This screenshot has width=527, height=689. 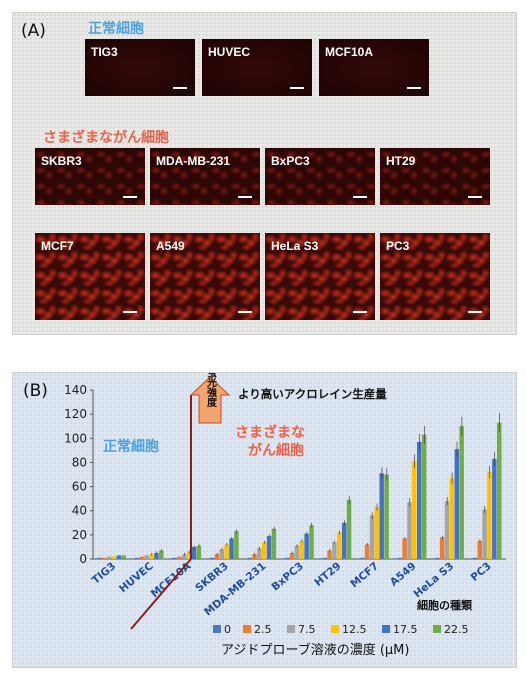 What do you see at coordinates (445, 605) in the screenshot?
I see `x-axis-title: 細胞の種類` at bounding box center [445, 605].